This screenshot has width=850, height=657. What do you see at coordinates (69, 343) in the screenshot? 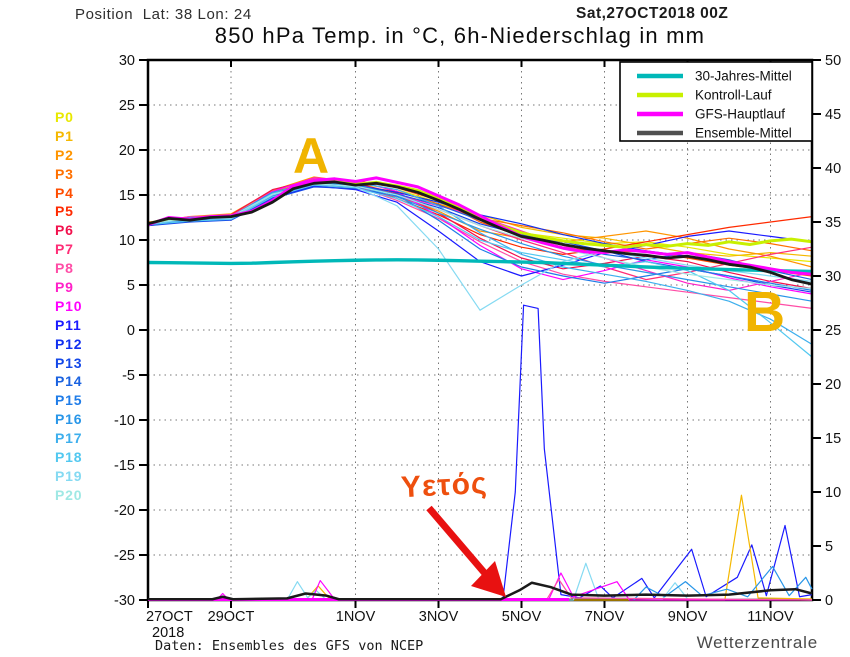
I see `member-label-P12: P12` at bounding box center [69, 343].